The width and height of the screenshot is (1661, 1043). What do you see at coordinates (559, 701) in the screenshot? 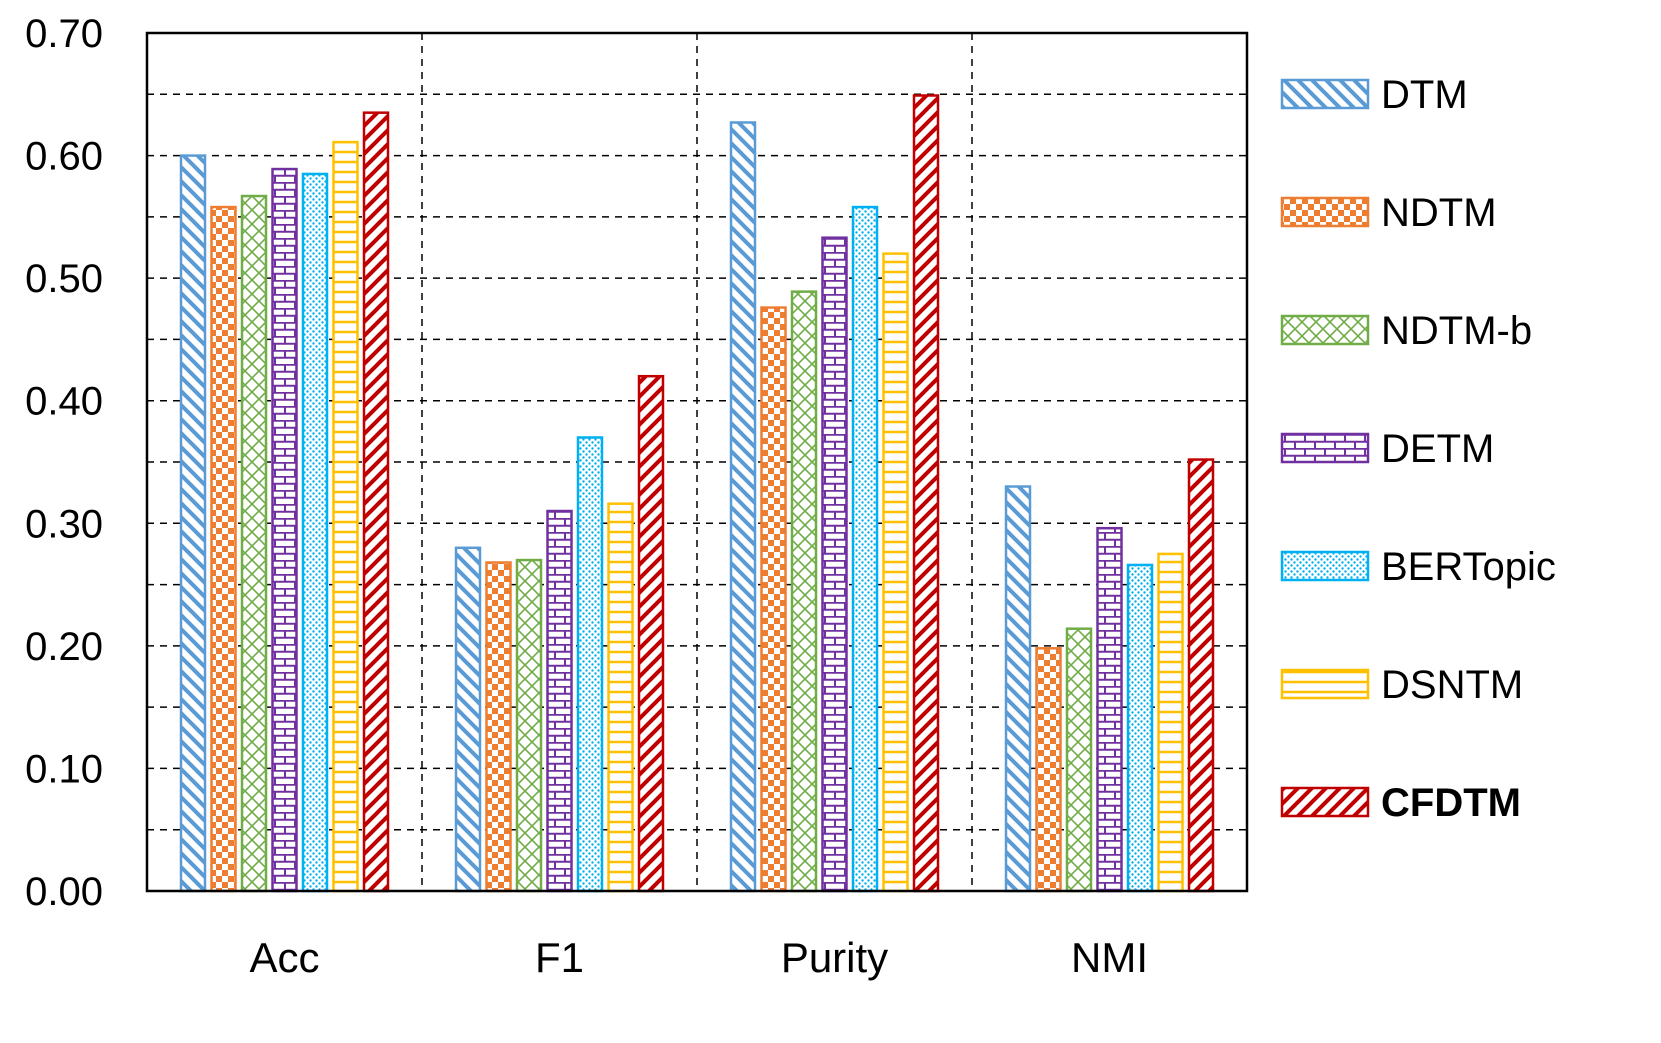
I see `bar-detm-f1` at bounding box center [559, 701].